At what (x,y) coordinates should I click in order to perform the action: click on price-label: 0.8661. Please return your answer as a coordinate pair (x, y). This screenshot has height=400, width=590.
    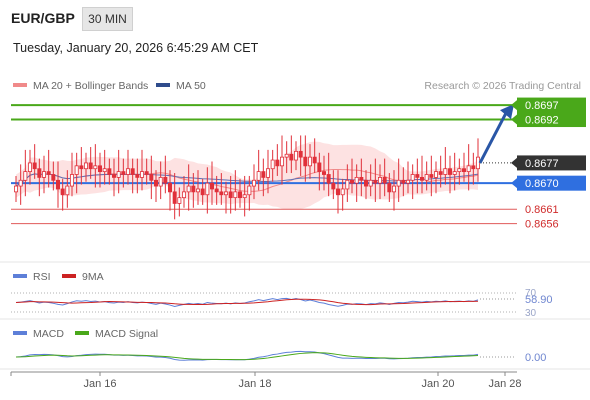
    Looking at the image, I should click on (542, 210).